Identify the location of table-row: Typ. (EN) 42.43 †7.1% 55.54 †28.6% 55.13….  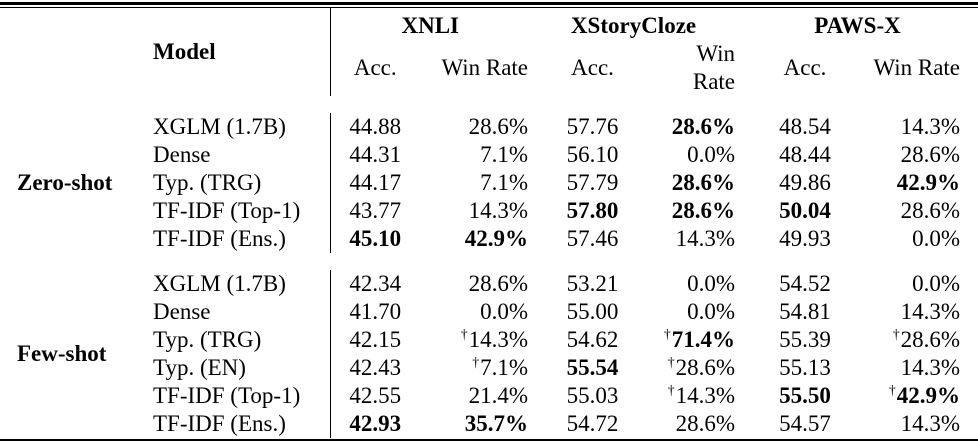
(489, 368).